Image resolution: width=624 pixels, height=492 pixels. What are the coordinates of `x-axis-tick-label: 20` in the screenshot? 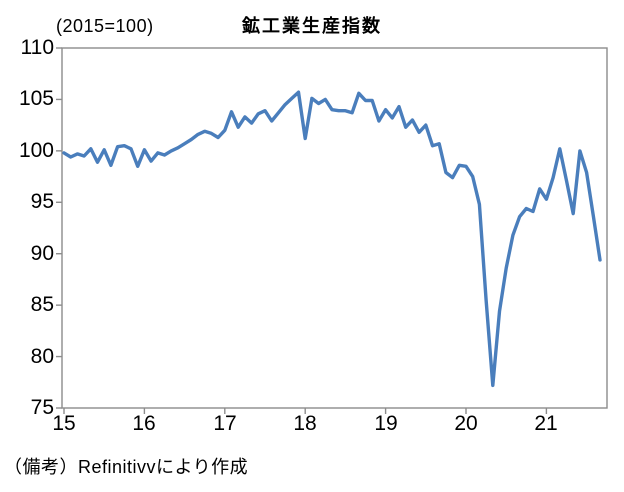 It's located at (466, 423).